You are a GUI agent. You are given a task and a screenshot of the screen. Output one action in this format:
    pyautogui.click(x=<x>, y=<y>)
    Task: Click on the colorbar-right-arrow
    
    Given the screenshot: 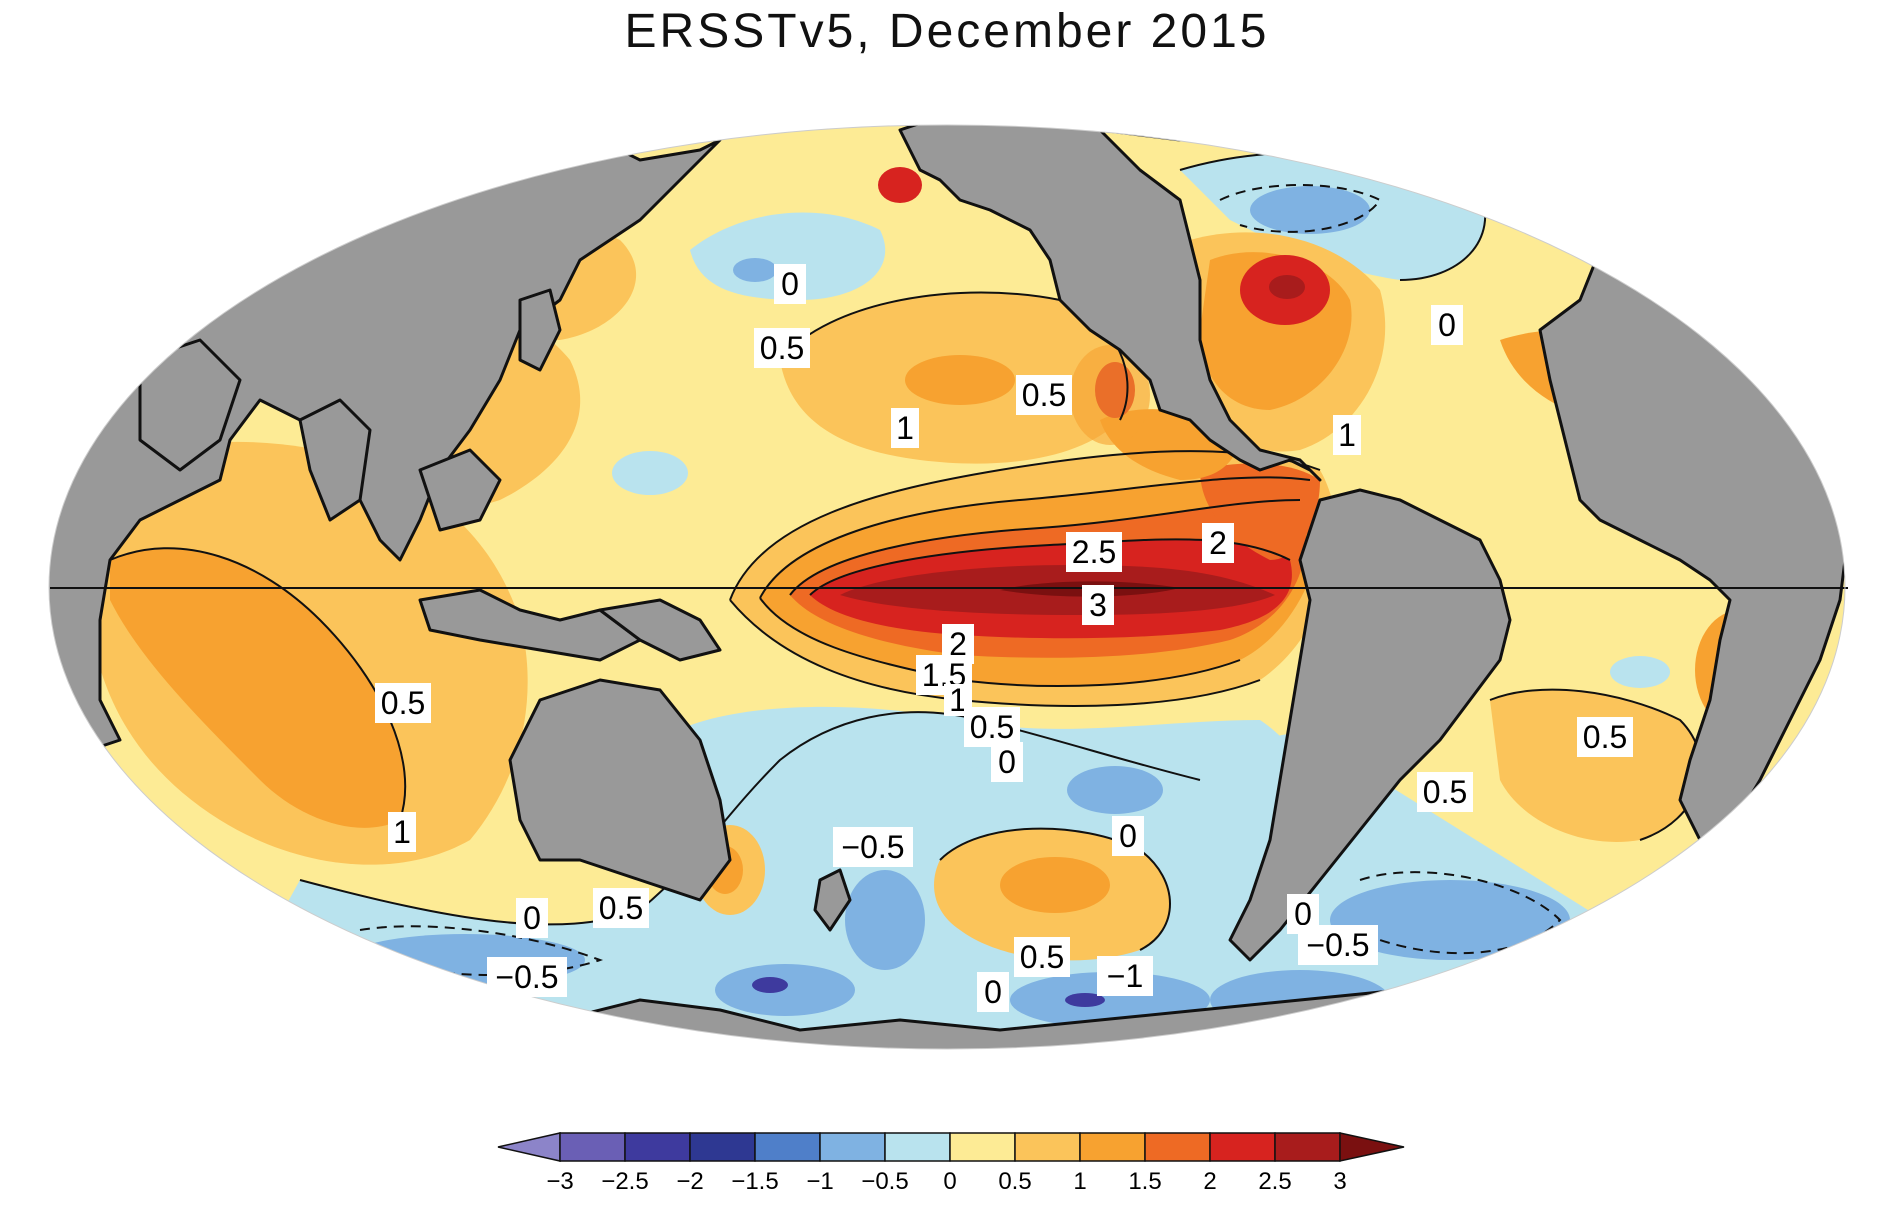 What is the action you would take?
    pyautogui.click(x=1372, y=1147)
    